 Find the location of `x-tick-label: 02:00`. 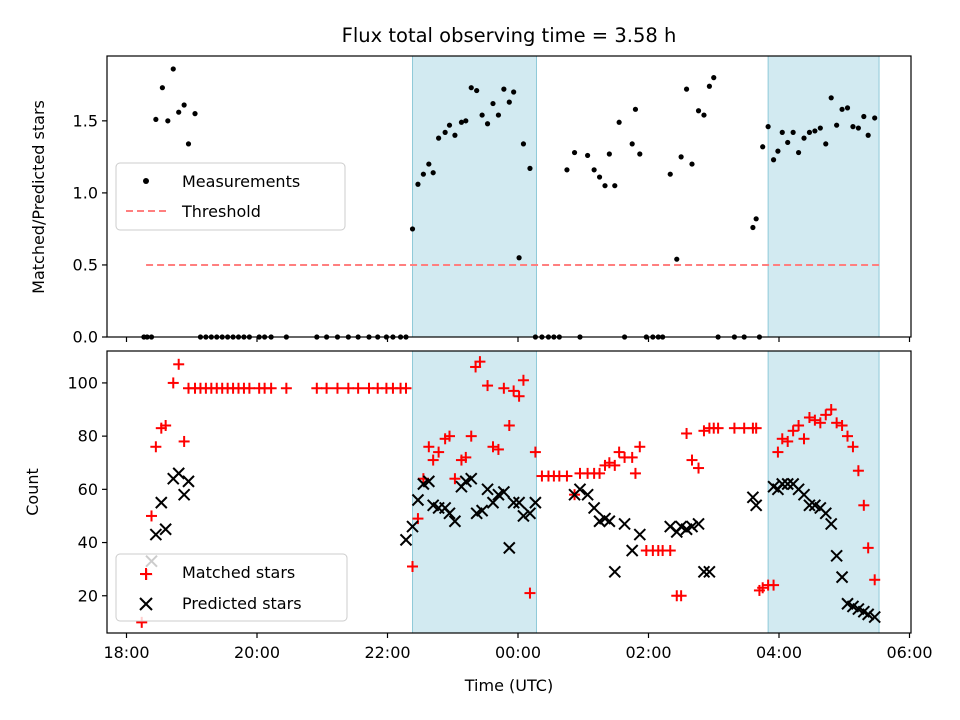

x-tick-label: 02:00 is located at coordinates (648, 652).